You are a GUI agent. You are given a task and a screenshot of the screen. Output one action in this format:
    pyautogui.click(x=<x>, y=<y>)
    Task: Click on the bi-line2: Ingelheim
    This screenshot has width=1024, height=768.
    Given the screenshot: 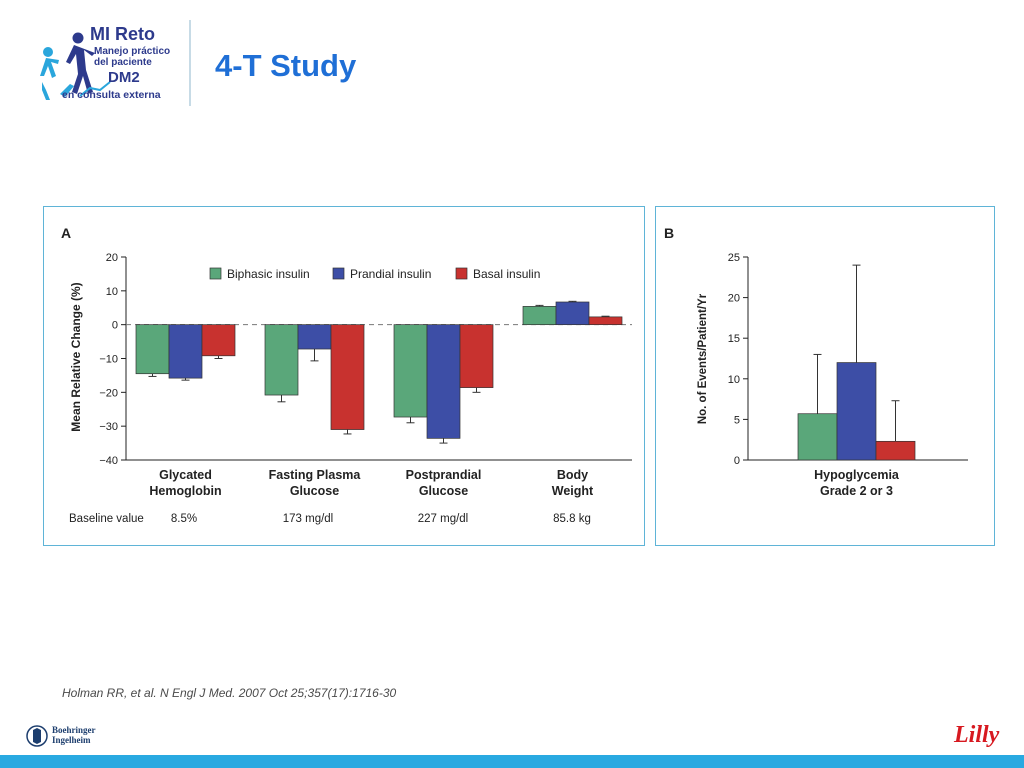 What is the action you would take?
    pyautogui.click(x=71, y=740)
    